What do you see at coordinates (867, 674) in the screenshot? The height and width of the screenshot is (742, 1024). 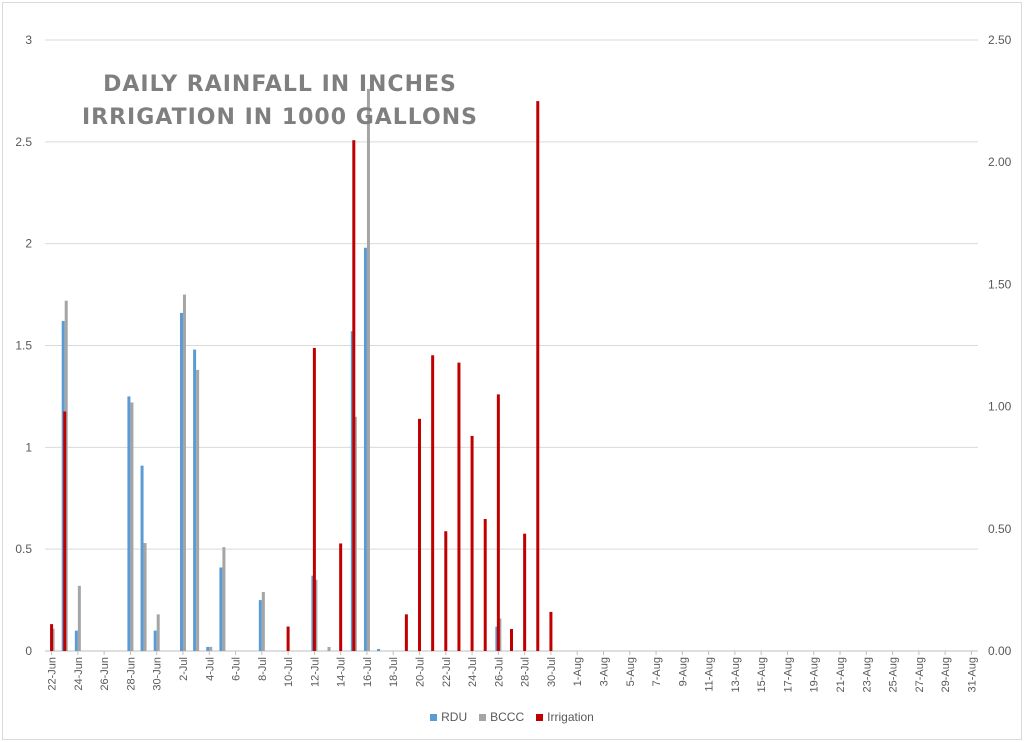 I see `x-tick-label: 23-Aug` at bounding box center [867, 674].